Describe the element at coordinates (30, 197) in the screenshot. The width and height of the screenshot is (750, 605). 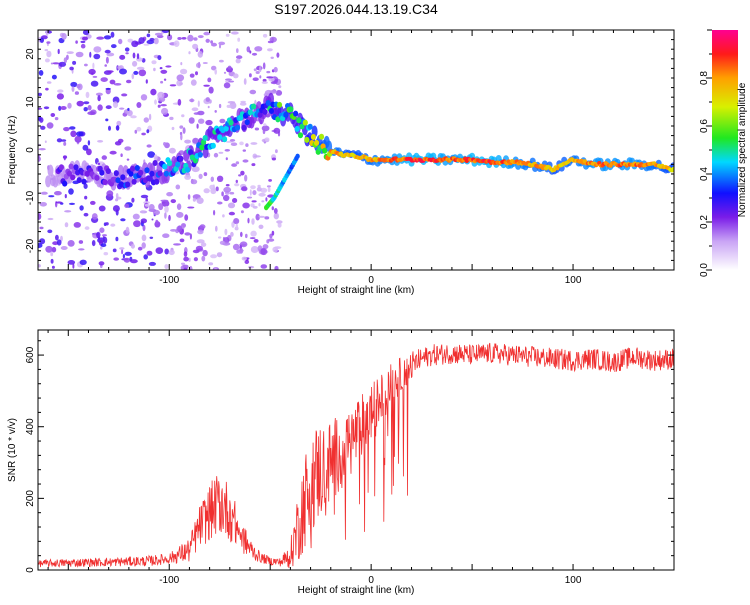
I see `y-tick-label: -10` at that location.